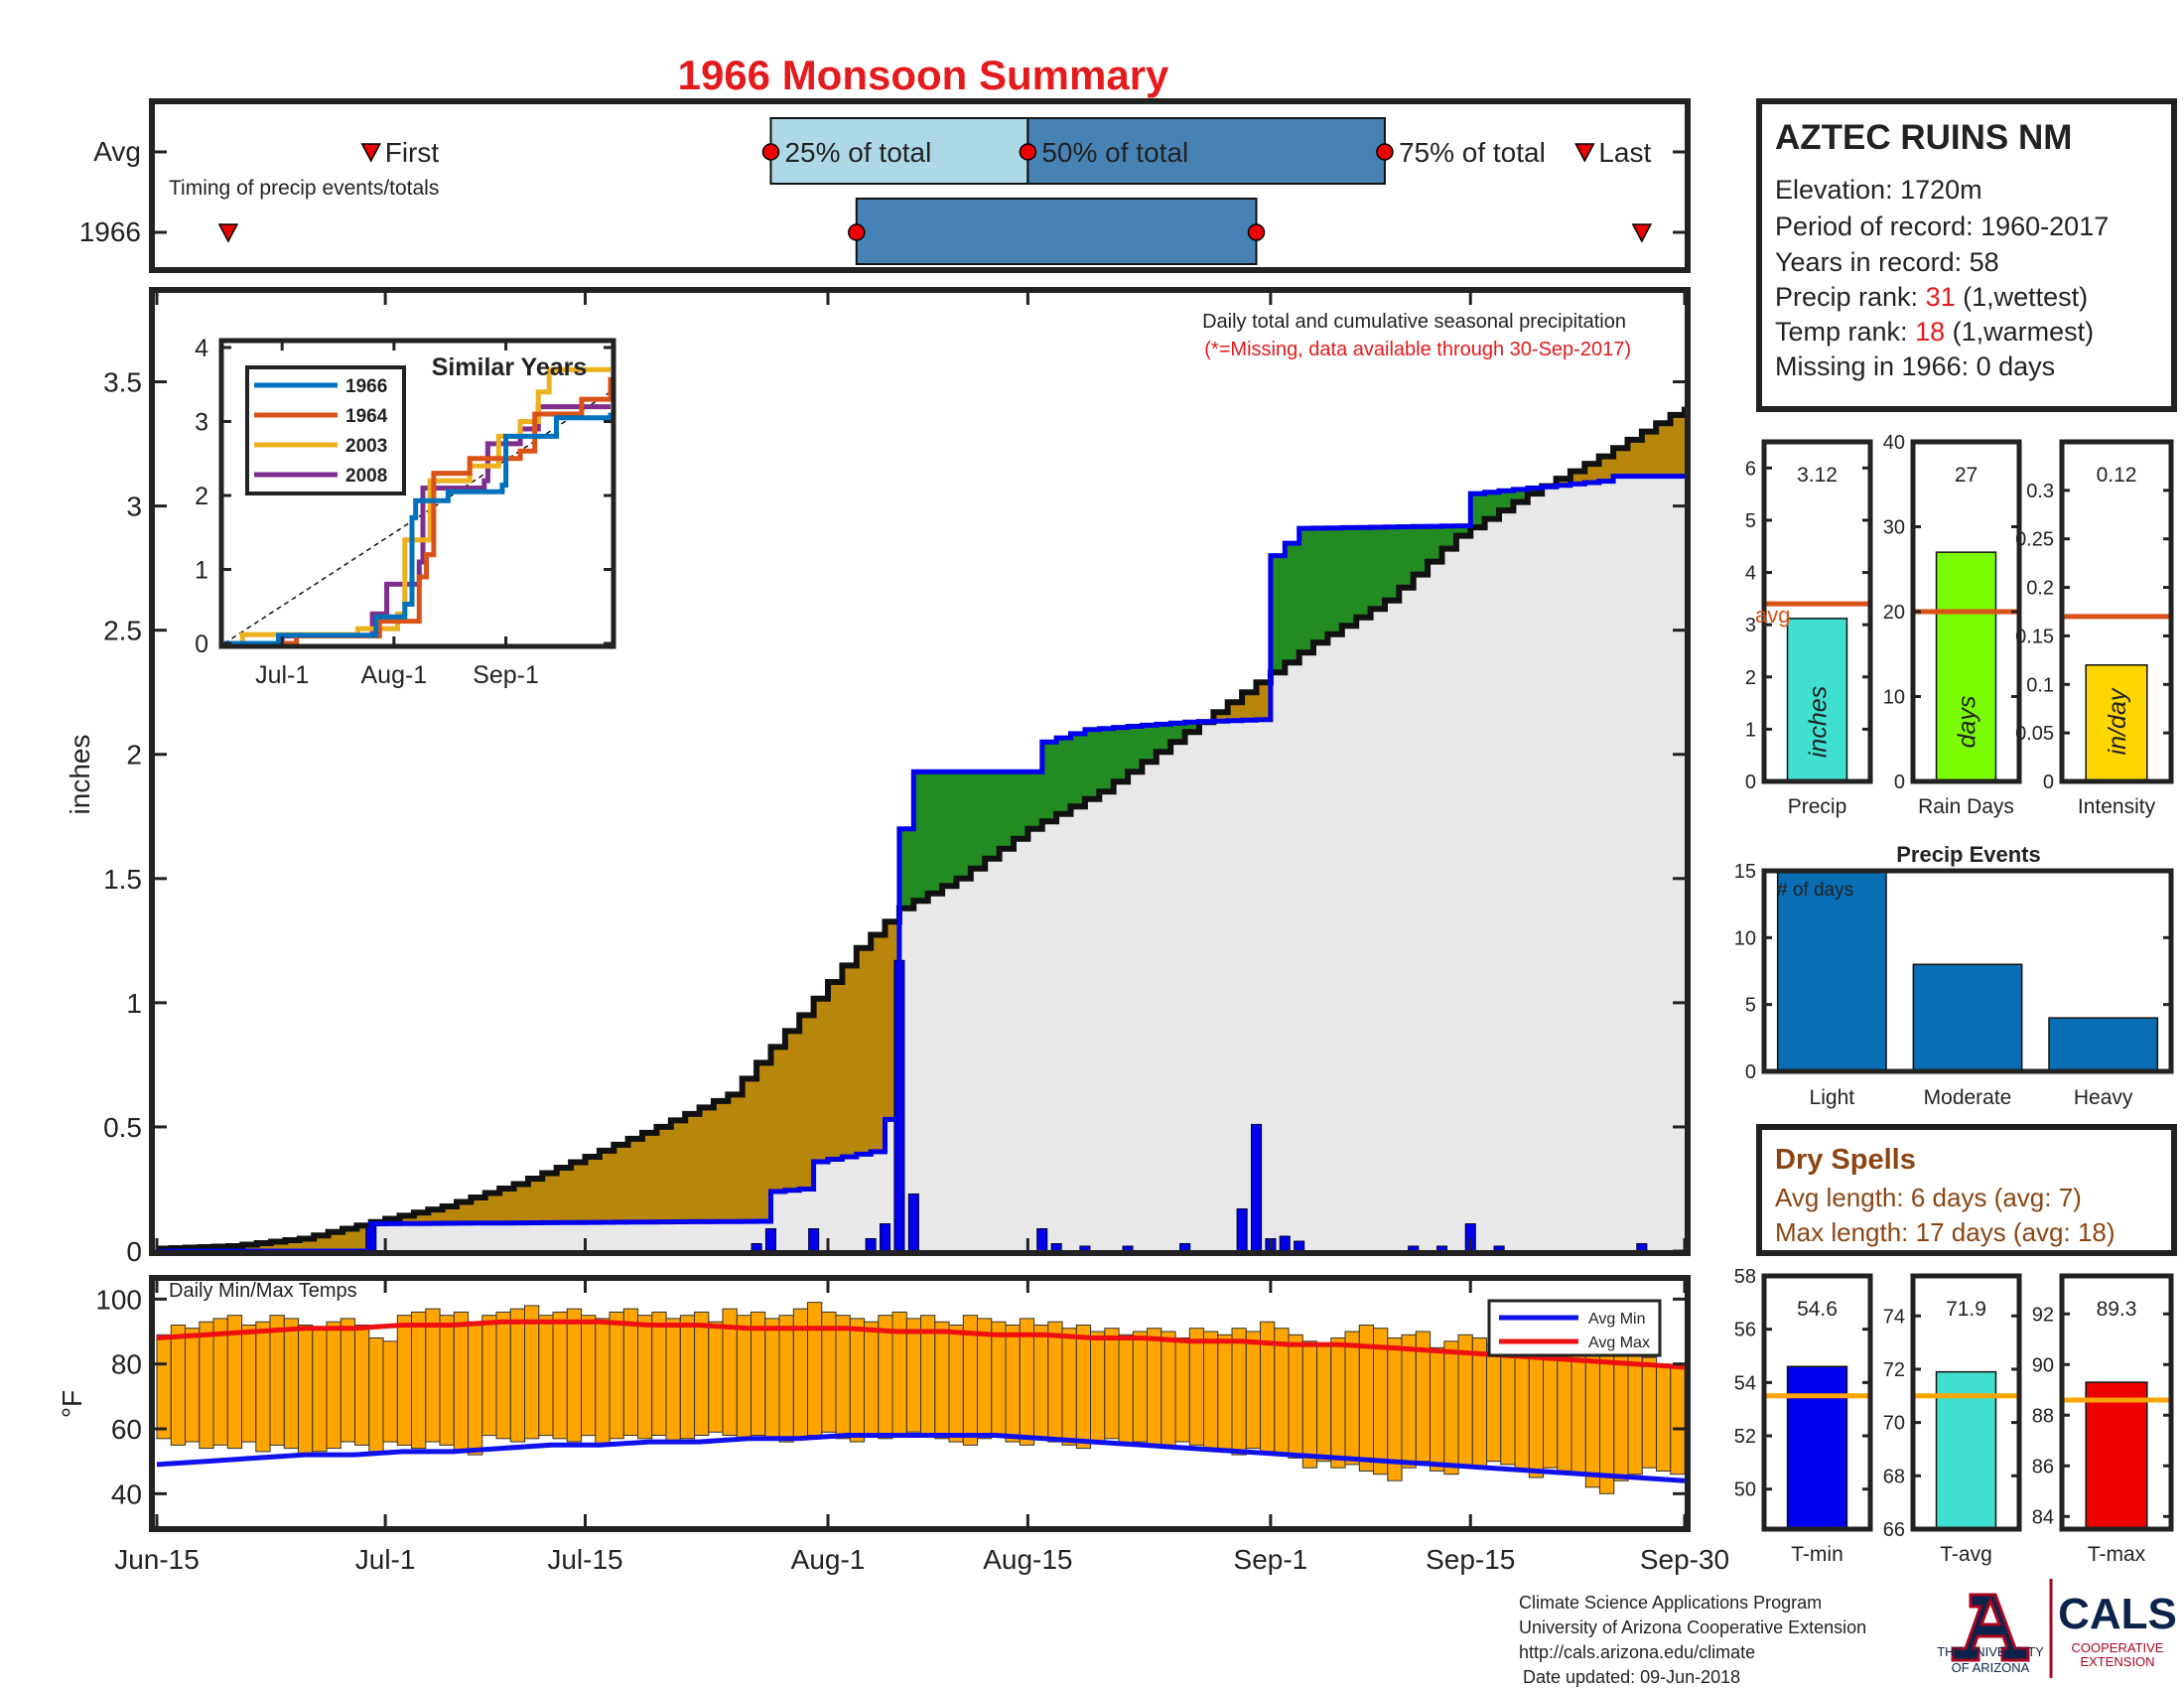 Image resolution: width=2184 pixels, height=1688 pixels. What do you see at coordinates (1967, 971) in the screenshot?
I see `precip-events-frame` at bounding box center [1967, 971].